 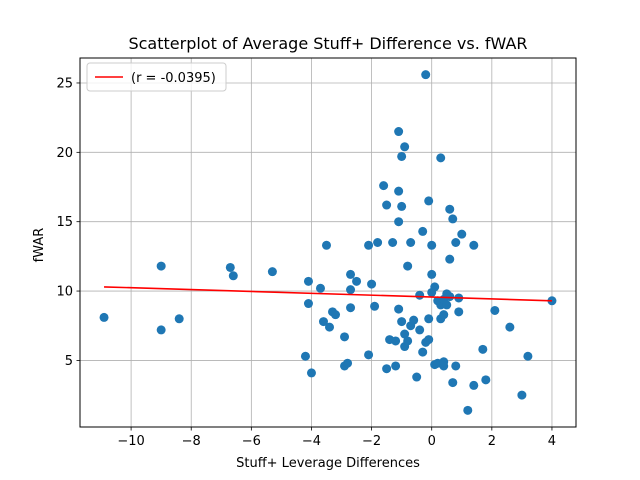 What do you see at coordinates (552, 441) in the screenshot?
I see `x-tick-label: 4` at bounding box center [552, 441].